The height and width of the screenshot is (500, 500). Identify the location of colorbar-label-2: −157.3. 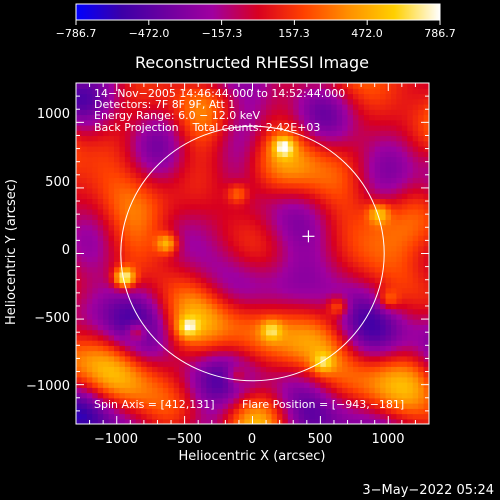
(222, 33).